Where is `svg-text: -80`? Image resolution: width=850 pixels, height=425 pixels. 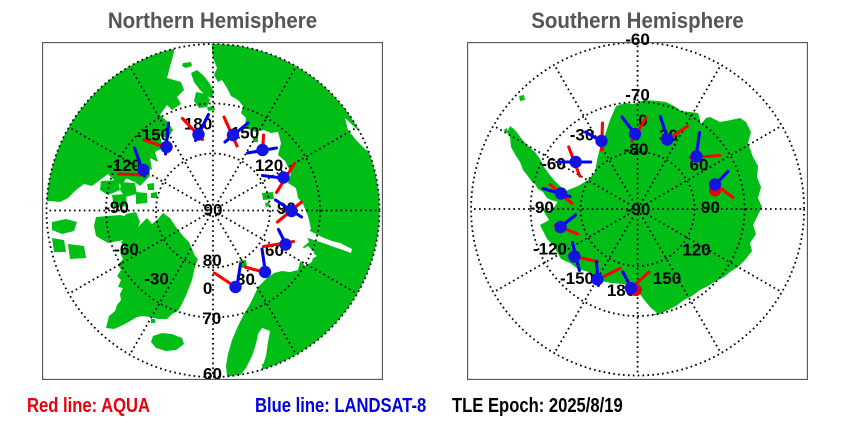 svg-text: -80 is located at coordinates (636, 149).